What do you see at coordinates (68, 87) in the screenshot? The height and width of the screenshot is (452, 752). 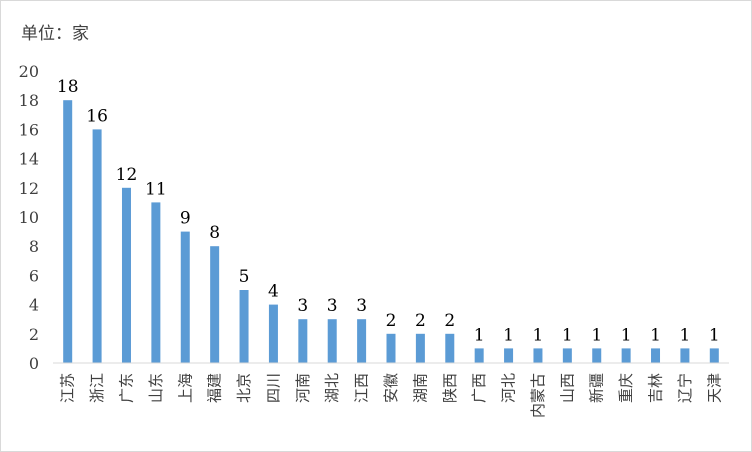 I see `data-label: 18` at bounding box center [68, 87].